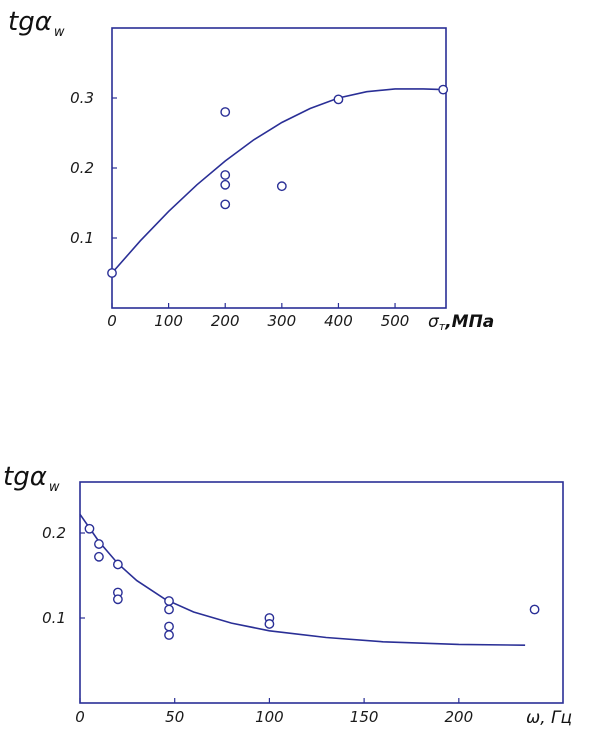 This screenshot has width=589, height=753. What do you see at coordinates (442, 326) in the screenshot?
I see `x-axis-label-sub: т` at bounding box center [442, 326].